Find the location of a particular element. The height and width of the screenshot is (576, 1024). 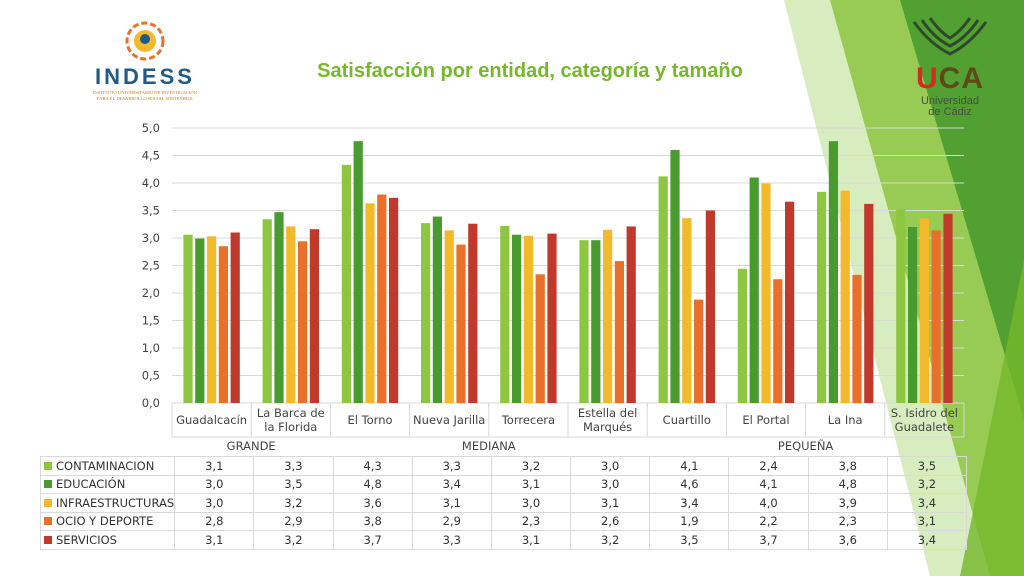

y-tick-label: 2,5 is located at coordinates (151, 266).